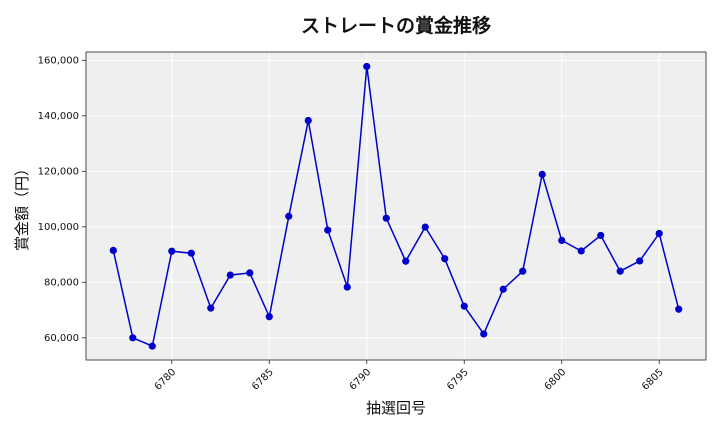  Describe the element at coordinates (166, 380) in the screenshot. I see `x-tick-label: 6780` at that location.